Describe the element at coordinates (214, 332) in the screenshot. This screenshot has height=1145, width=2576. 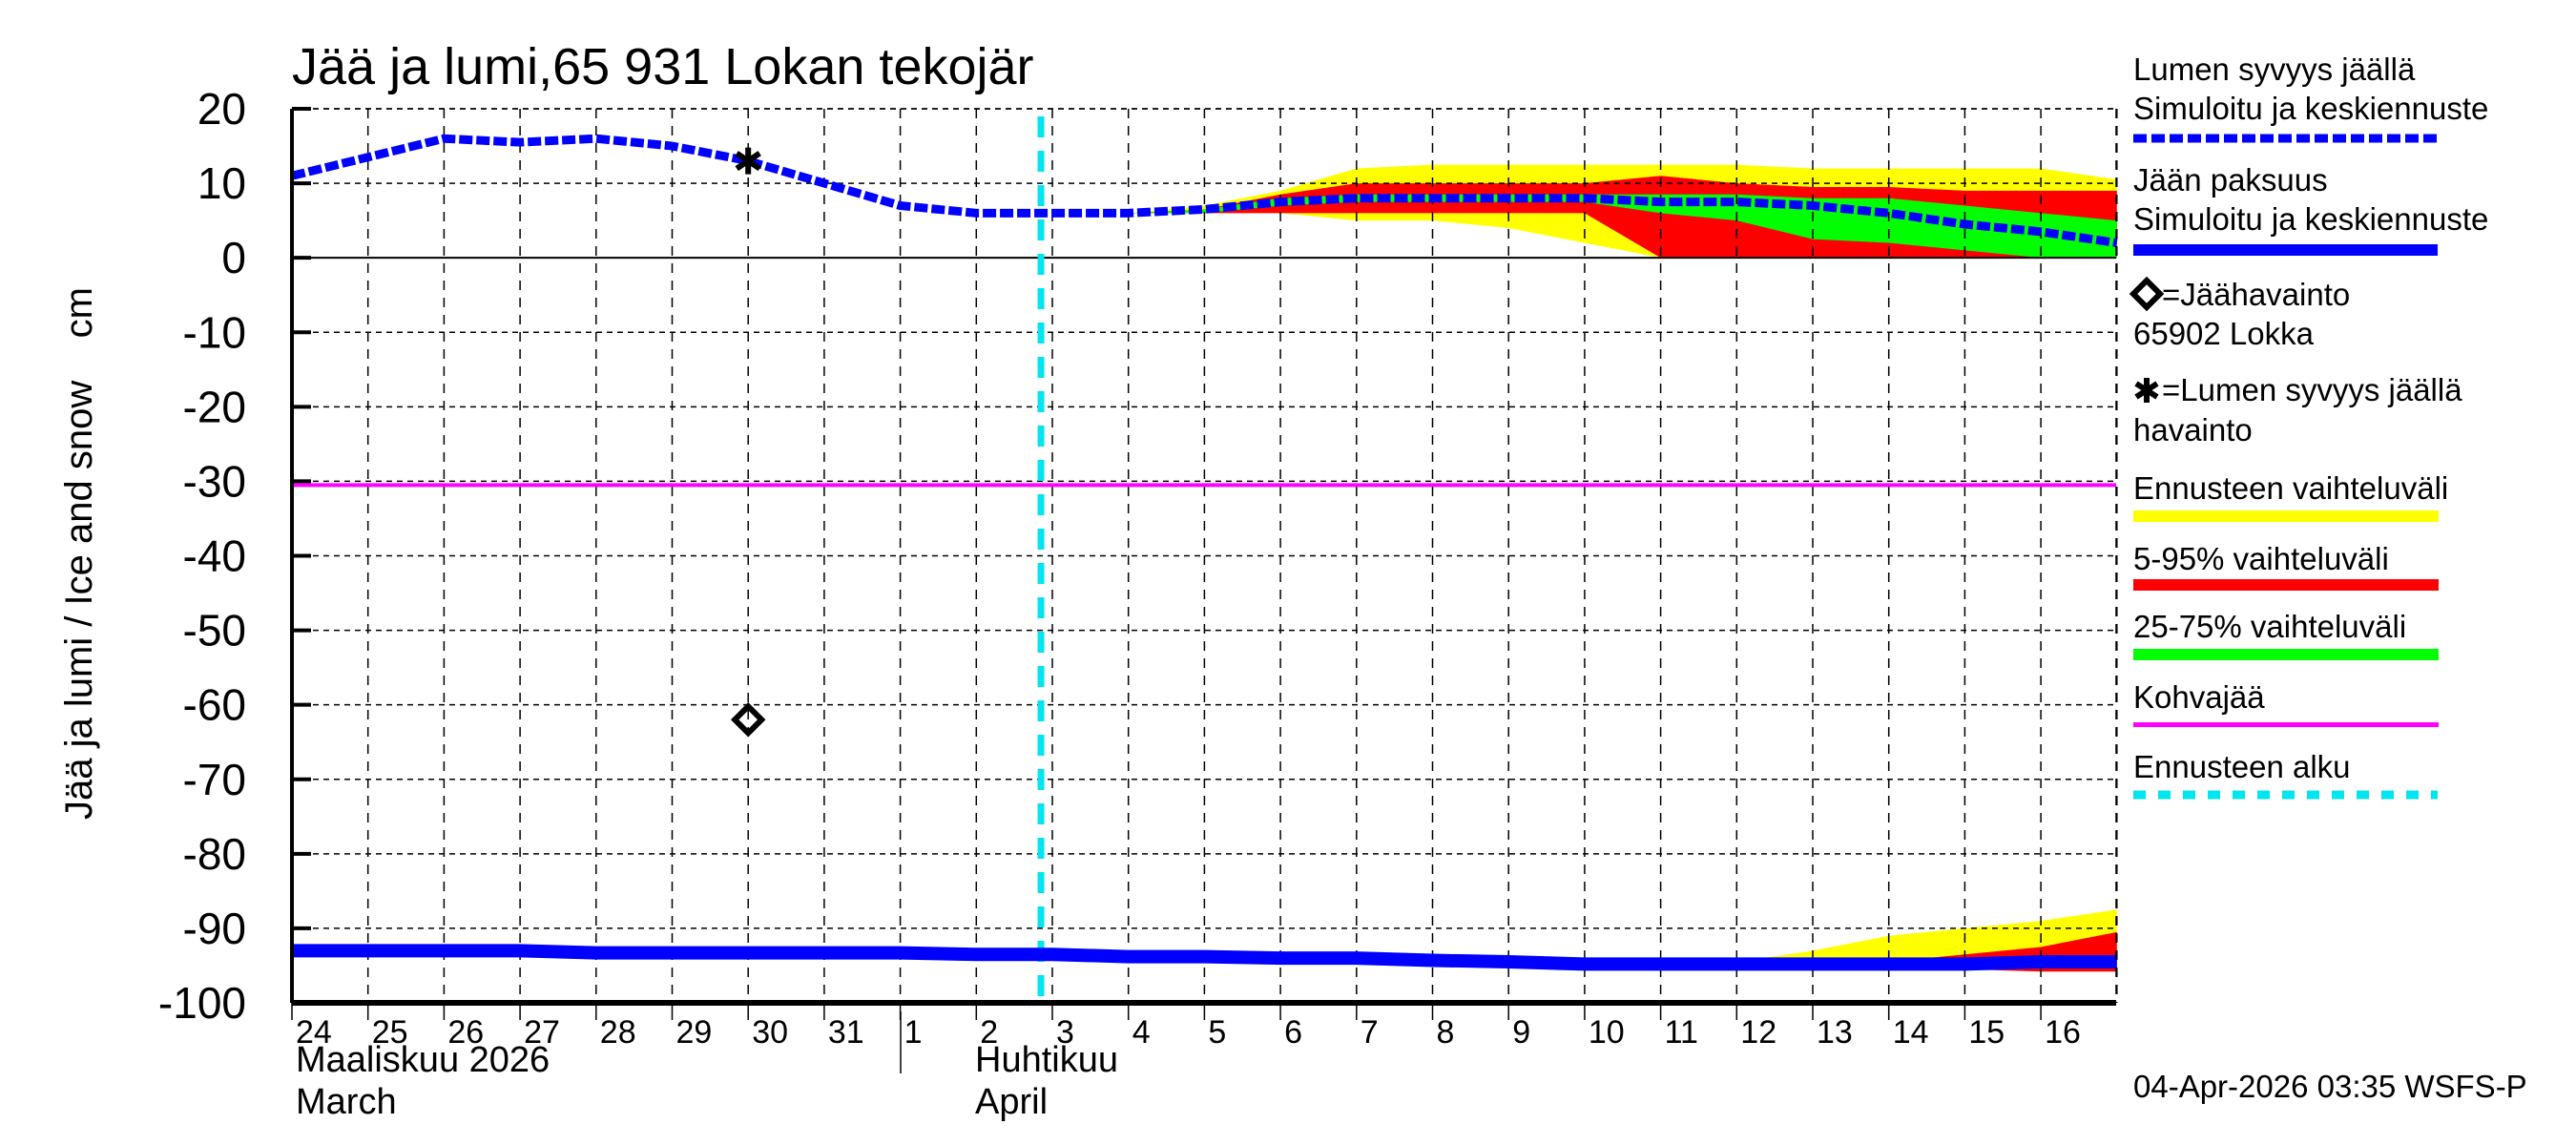
I see `y-tick-label: -10` at that location.